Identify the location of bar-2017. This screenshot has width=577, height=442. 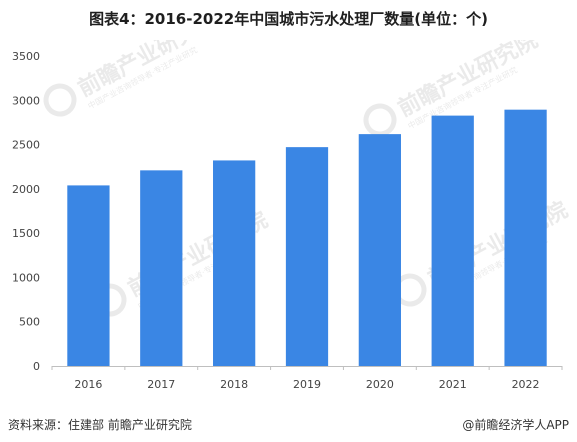
(161, 268).